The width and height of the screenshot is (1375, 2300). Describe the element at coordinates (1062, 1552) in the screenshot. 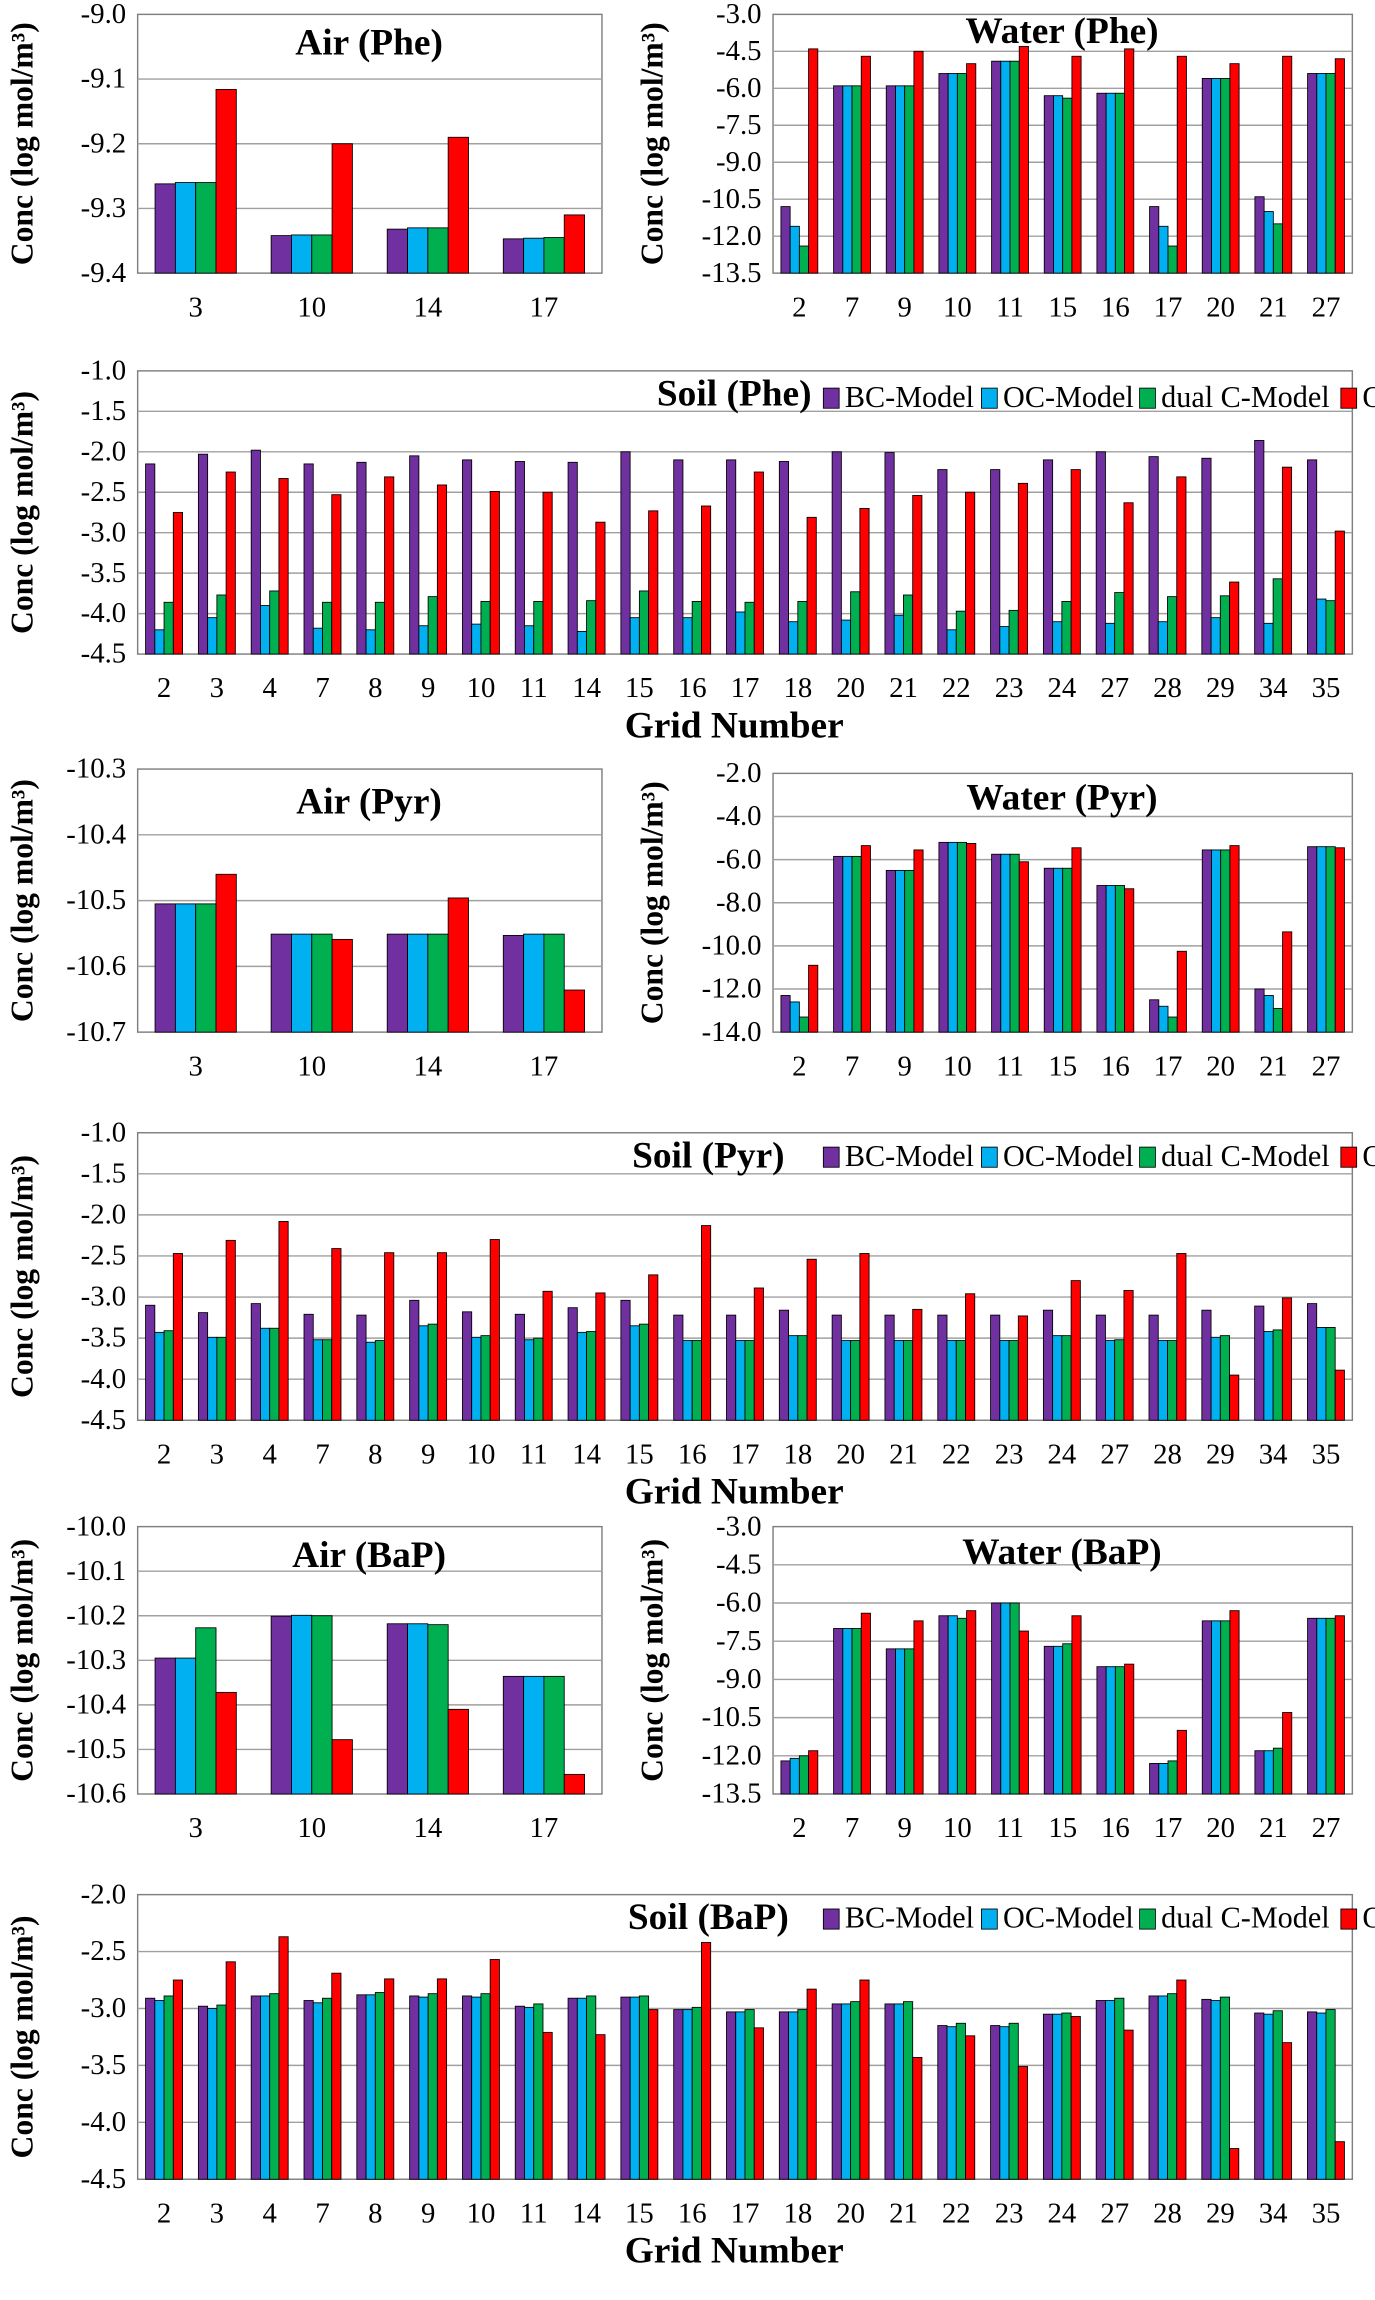

I see `water-bap-title: Water (BaP)` at that location.